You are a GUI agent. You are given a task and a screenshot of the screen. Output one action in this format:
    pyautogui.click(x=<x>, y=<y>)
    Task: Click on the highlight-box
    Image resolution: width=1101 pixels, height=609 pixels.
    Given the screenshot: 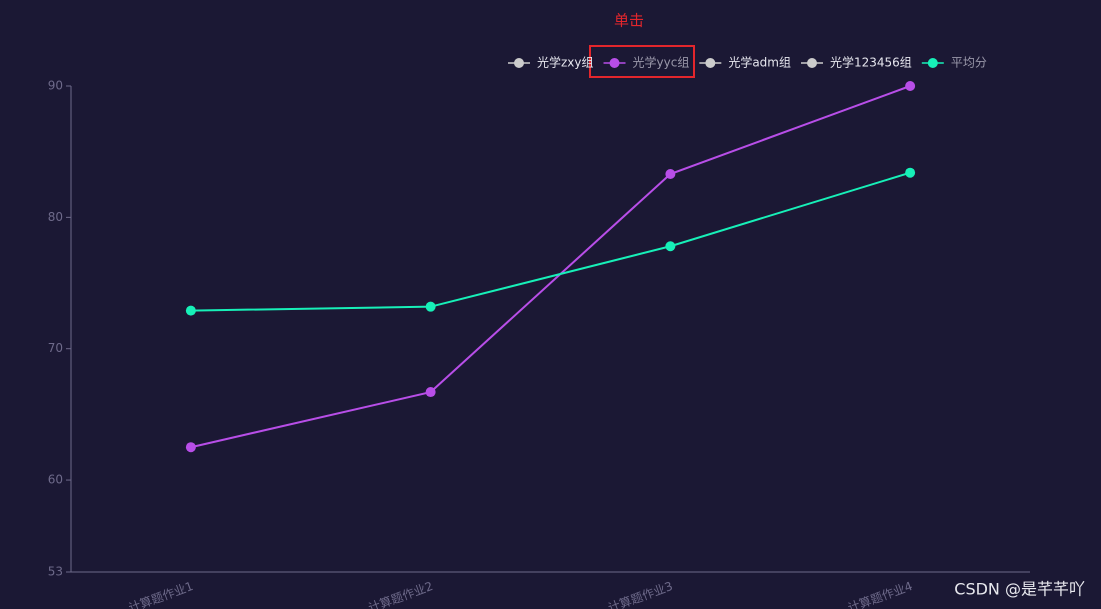 What is the action you would take?
    pyautogui.click(x=642, y=61)
    